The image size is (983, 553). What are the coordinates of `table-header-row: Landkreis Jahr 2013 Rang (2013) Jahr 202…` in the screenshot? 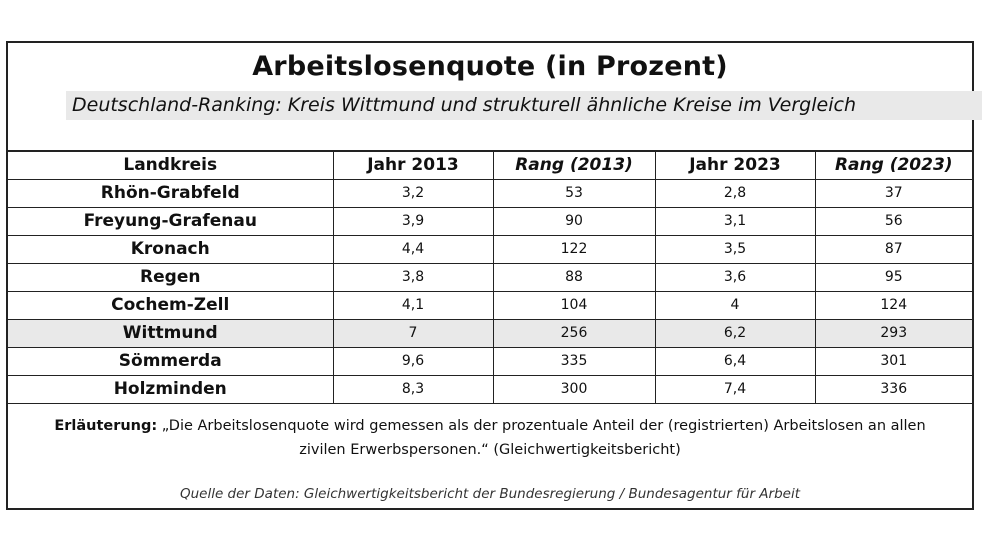 It's located at (490, 165).